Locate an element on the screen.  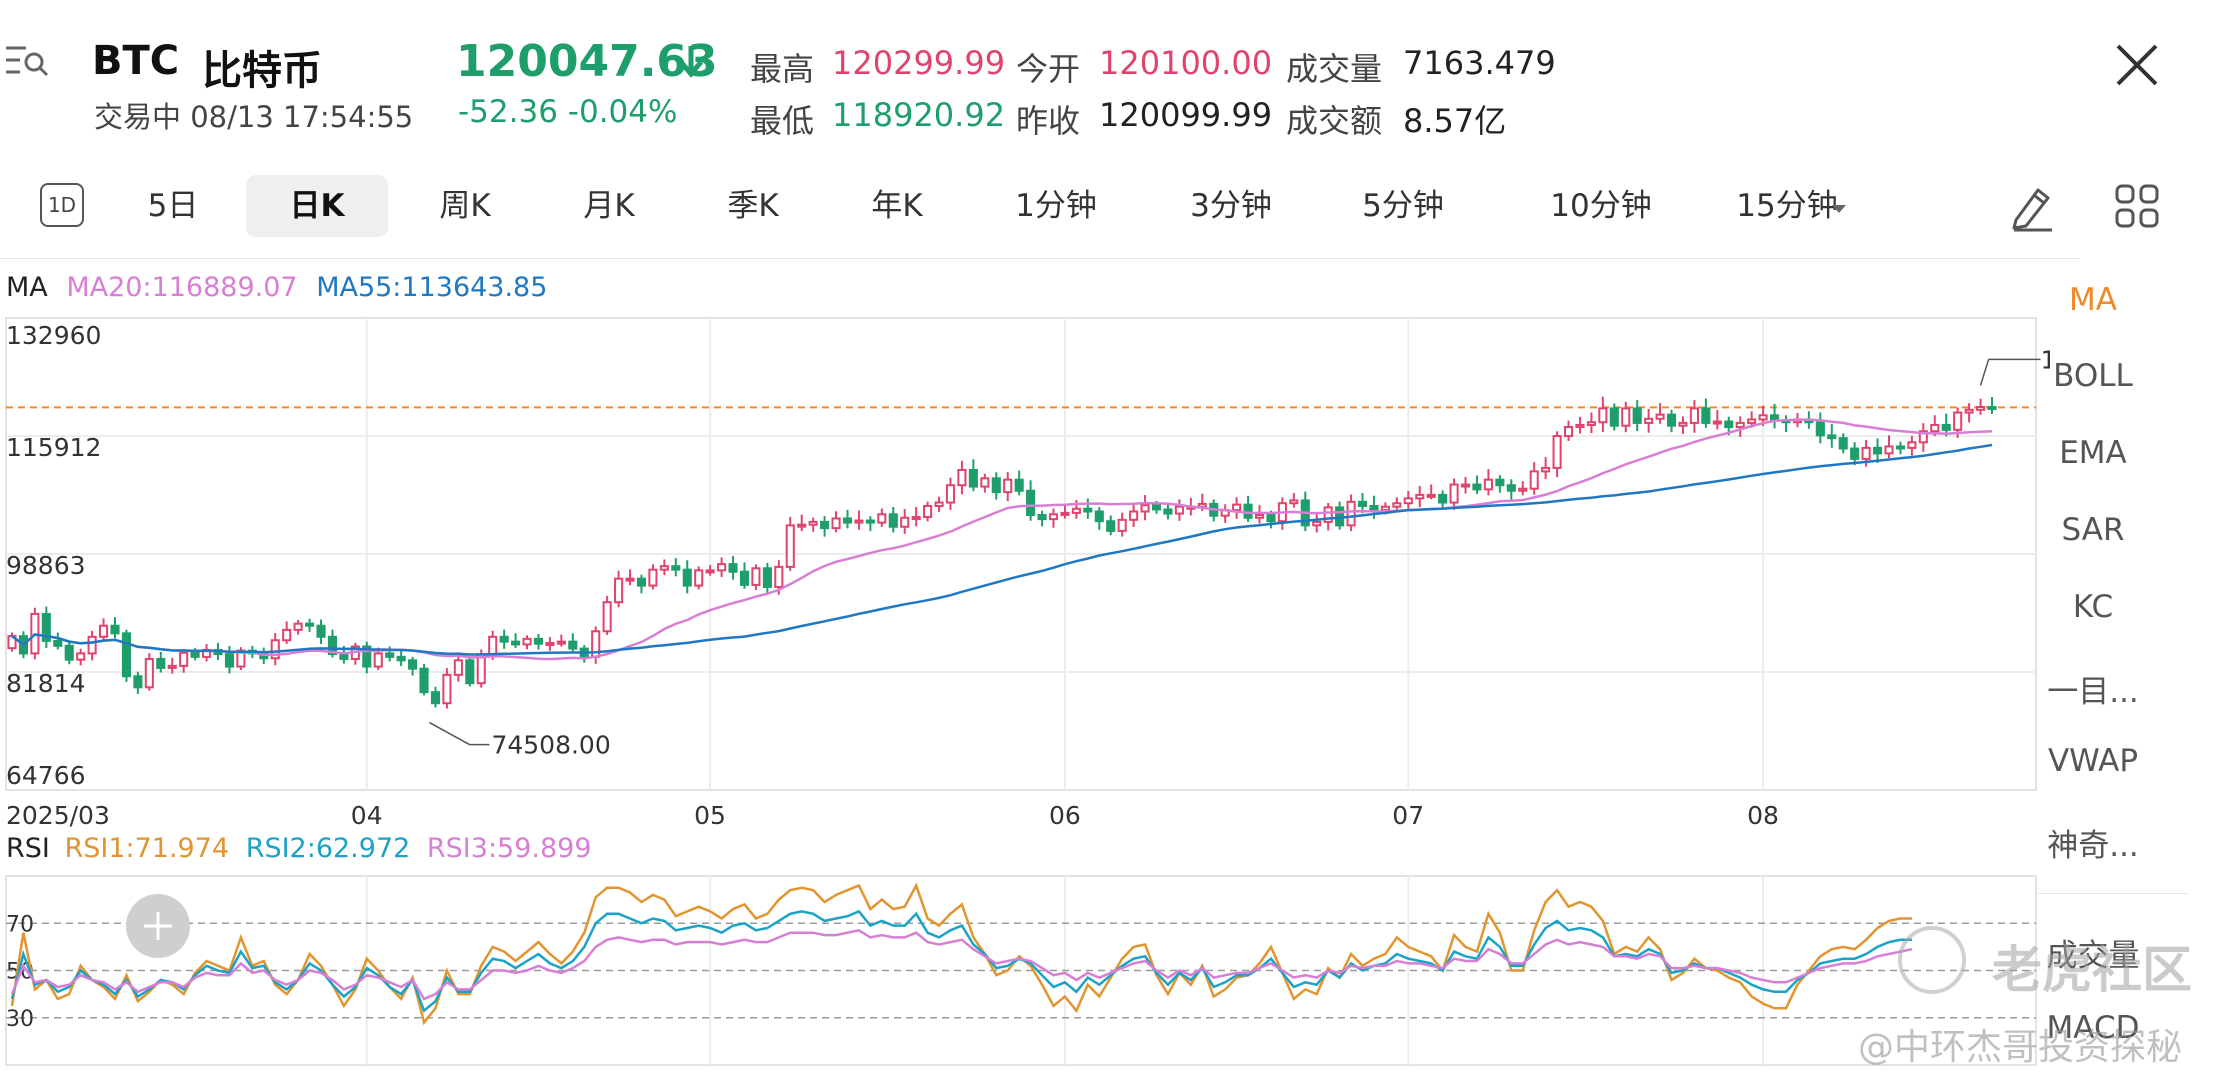
low-value: 118920.92 is located at coordinates (919, 115).